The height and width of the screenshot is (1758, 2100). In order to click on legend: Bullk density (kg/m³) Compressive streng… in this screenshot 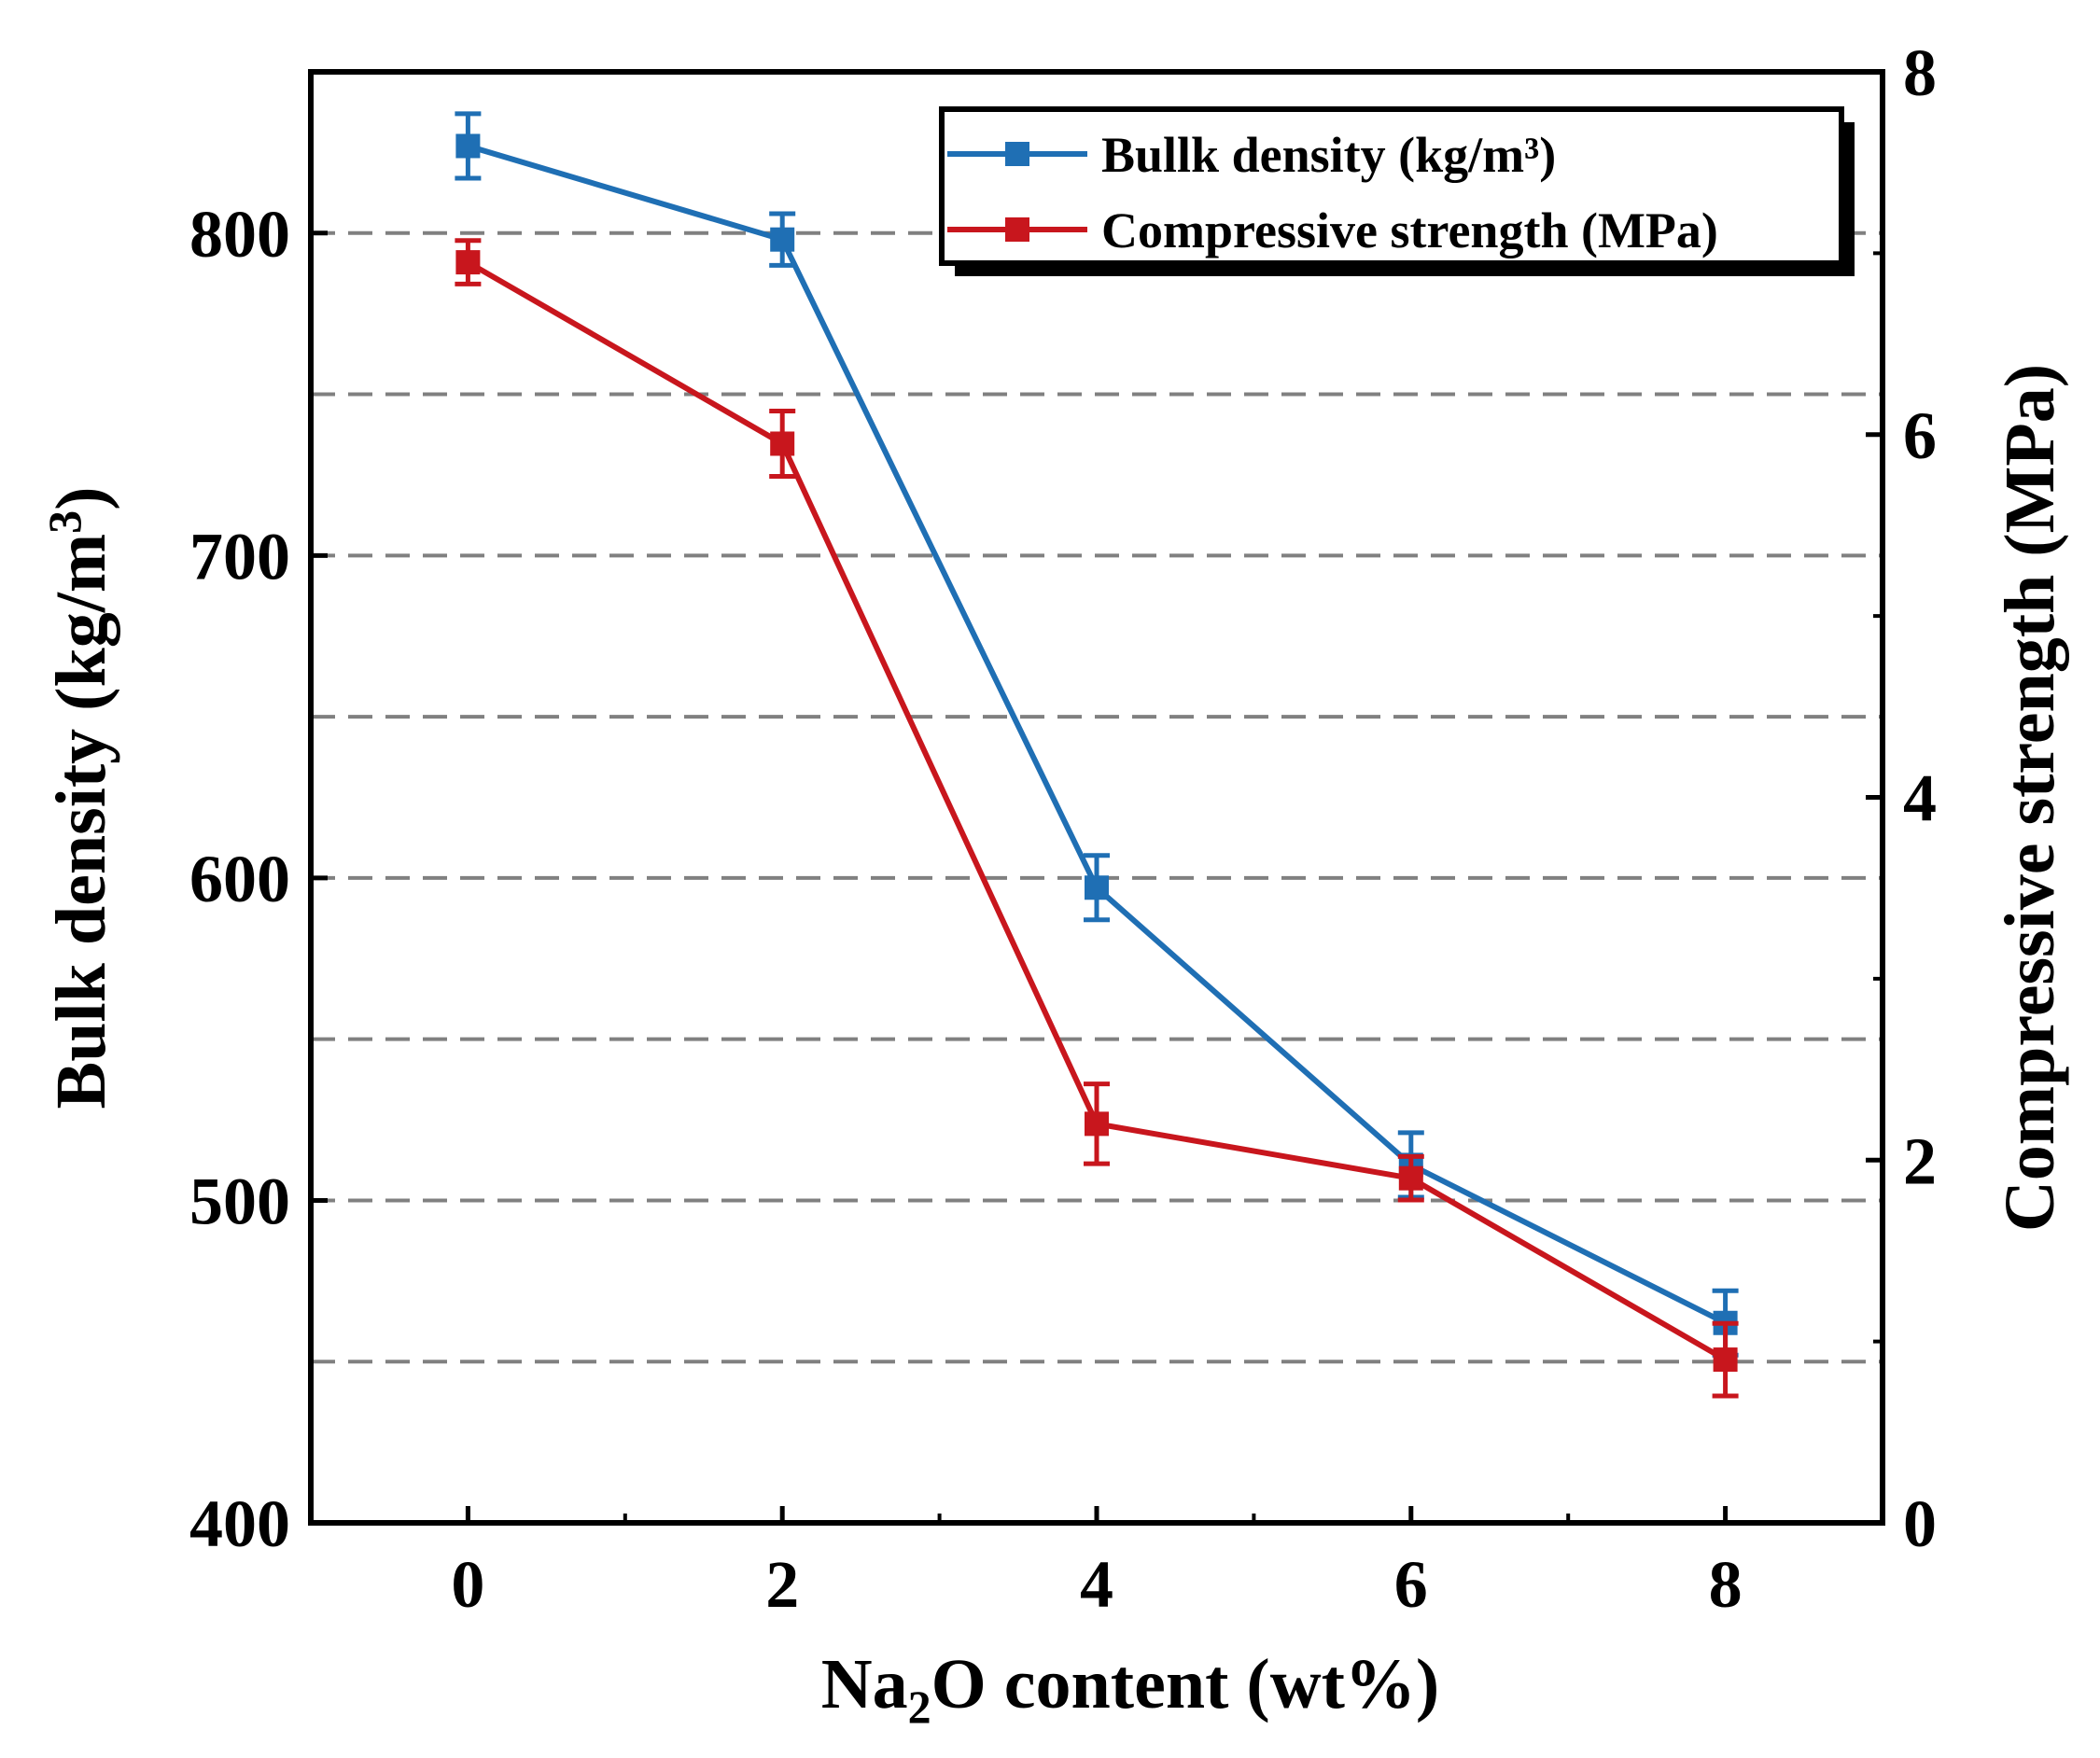, I will do `click(1397, 191)`.